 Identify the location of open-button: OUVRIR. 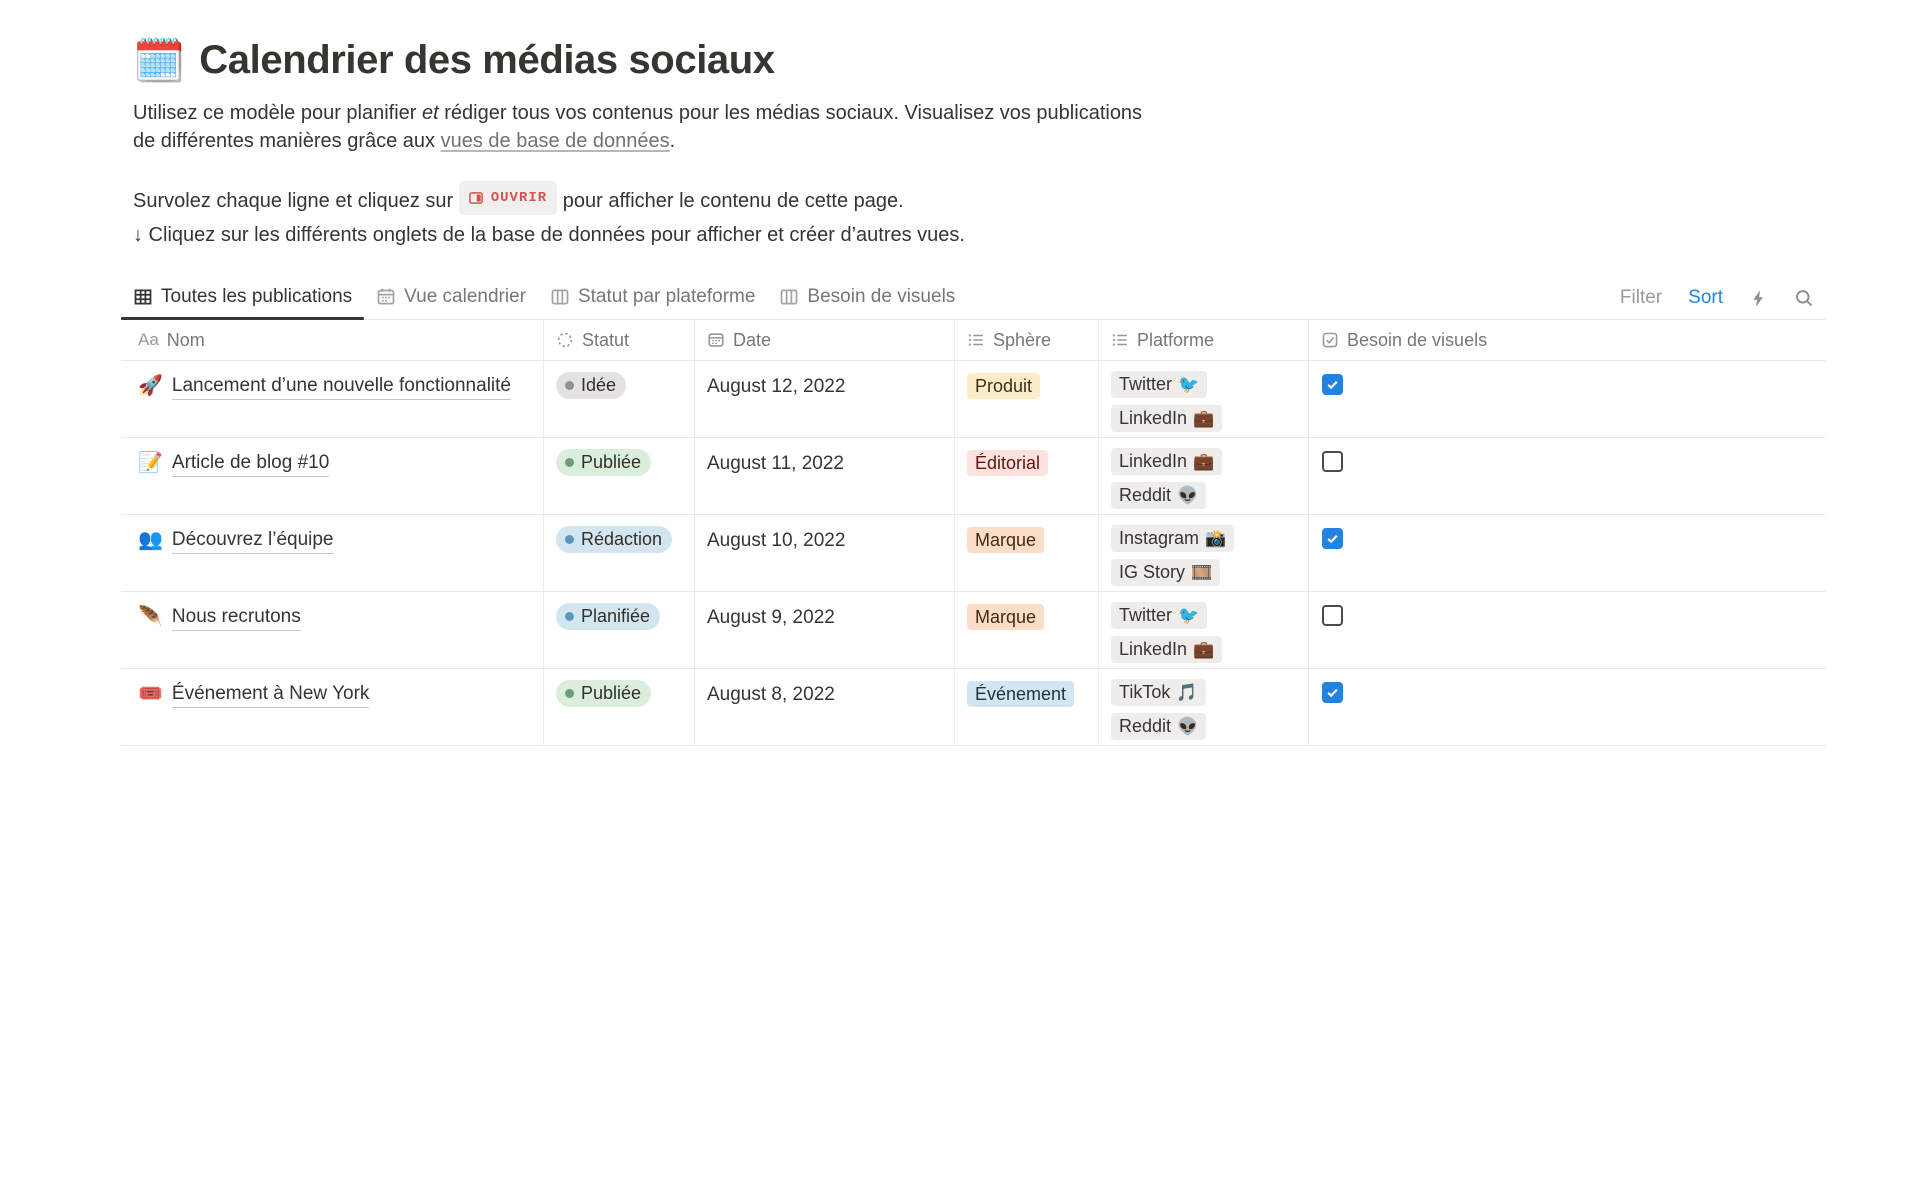
(508, 198).